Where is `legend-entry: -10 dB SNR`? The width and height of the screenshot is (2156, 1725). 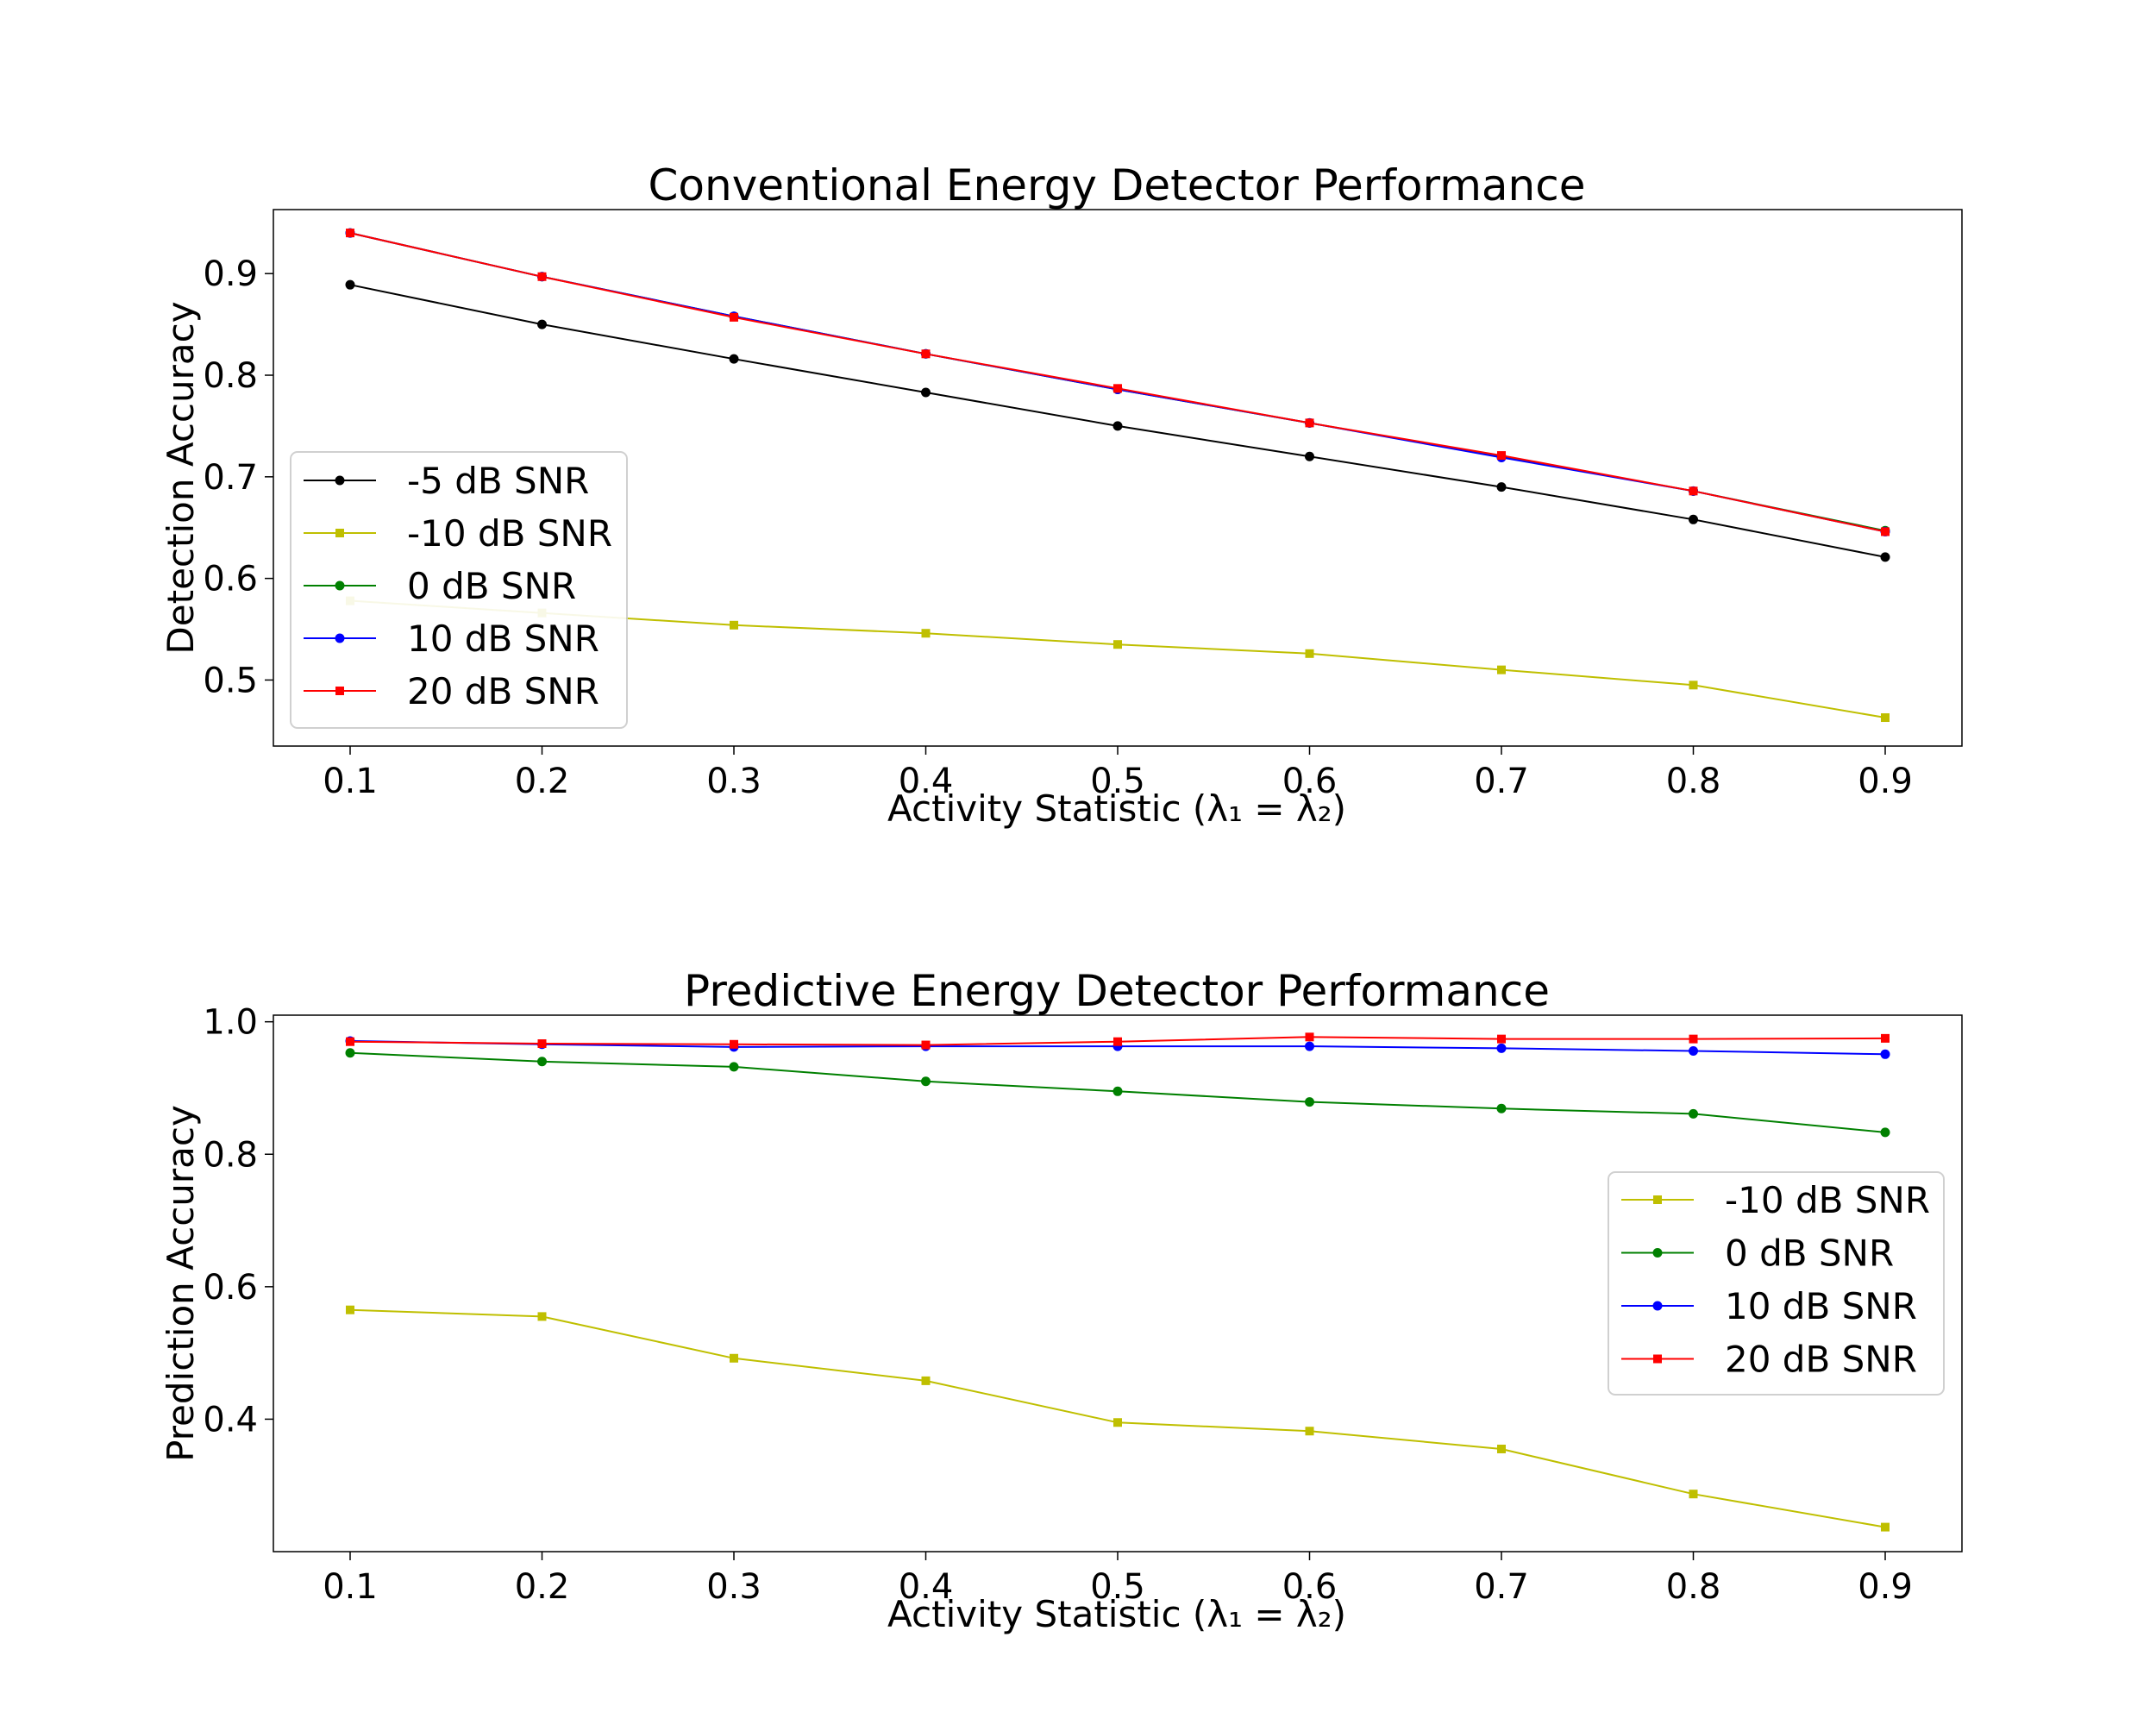
legend-entry: -10 dB SNR is located at coordinates (458, 533).